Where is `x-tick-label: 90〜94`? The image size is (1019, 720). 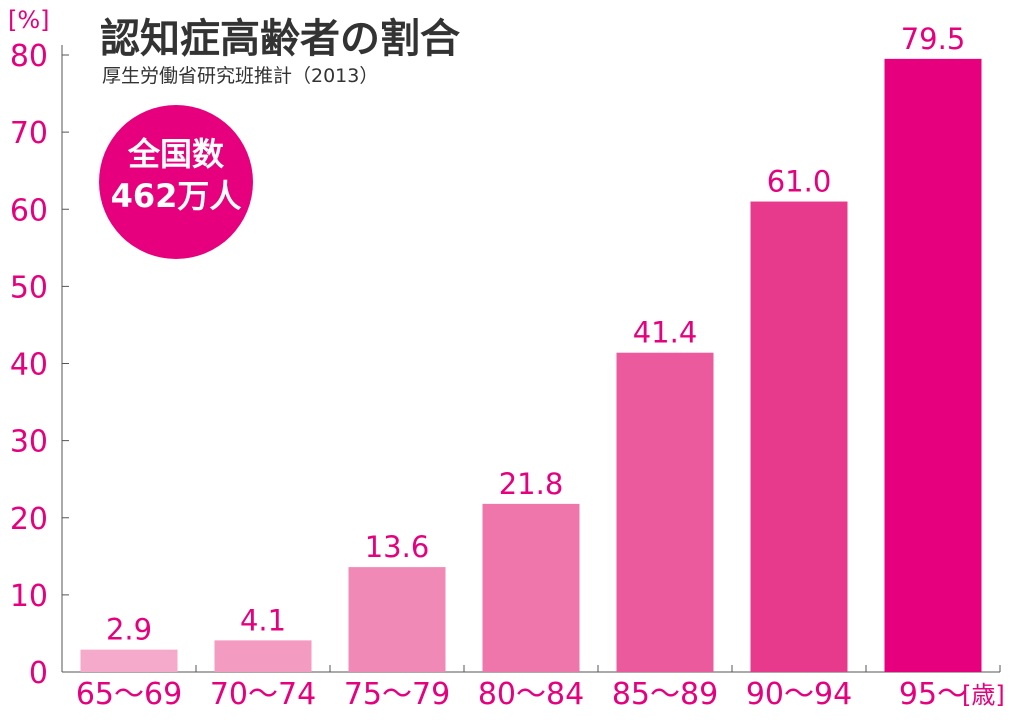 x-tick-label: 90〜94 is located at coordinates (799, 694).